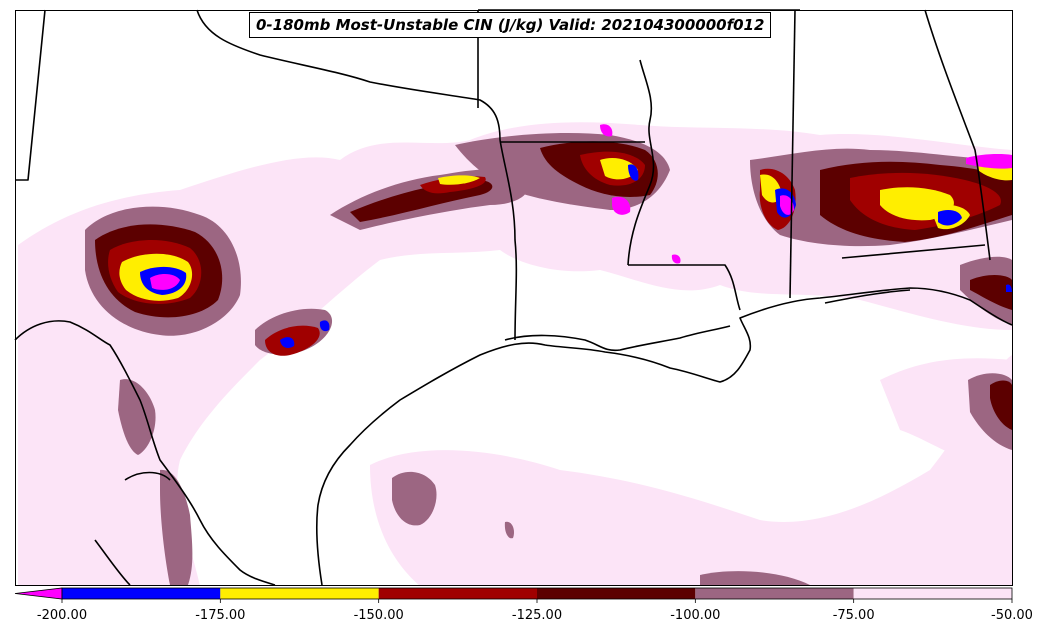 The width and height of the screenshot is (1044, 633). What do you see at coordinates (378, 615) in the screenshot?
I see `colorbar-tick-label-2: -150.00` at bounding box center [378, 615].